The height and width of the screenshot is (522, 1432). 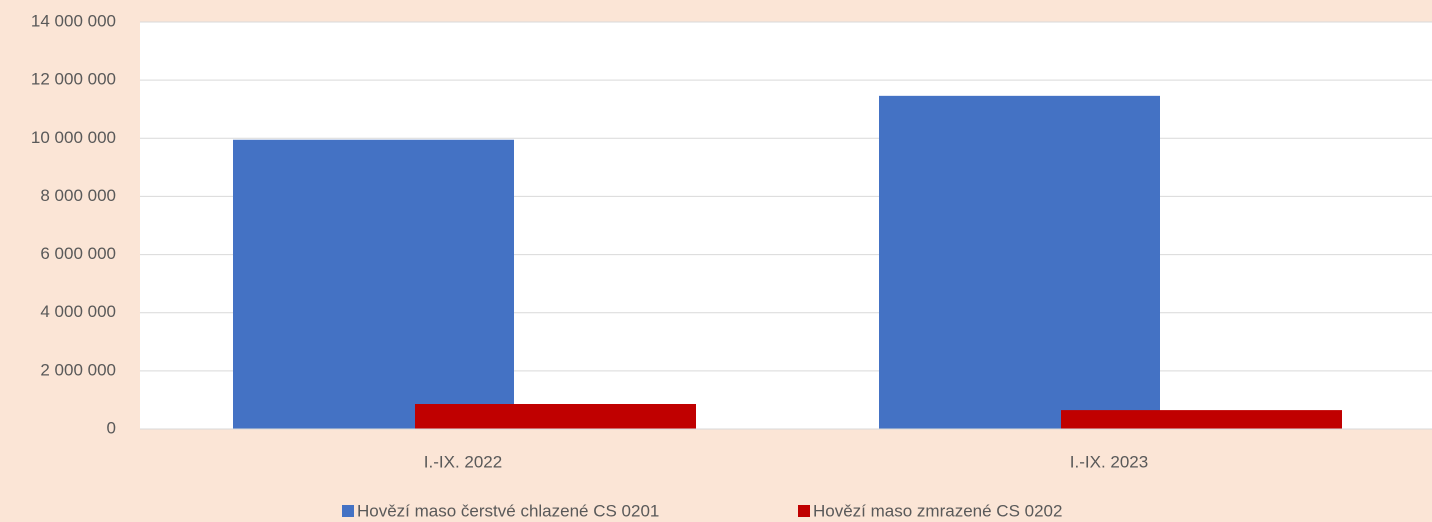 What do you see at coordinates (111, 427) in the screenshot?
I see `y-tick-label: 0` at bounding box center [111, 427].